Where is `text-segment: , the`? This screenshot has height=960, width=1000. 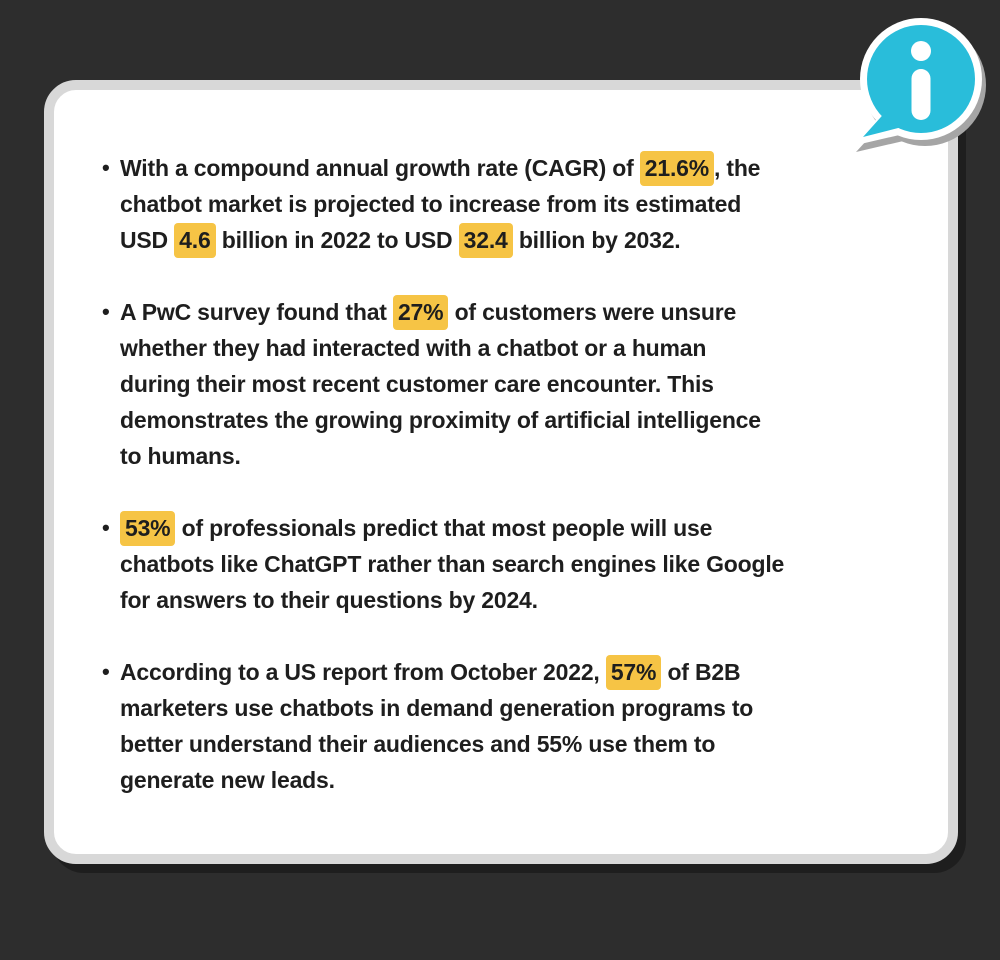
text-segment: , the is located at coordinates (737, 168).